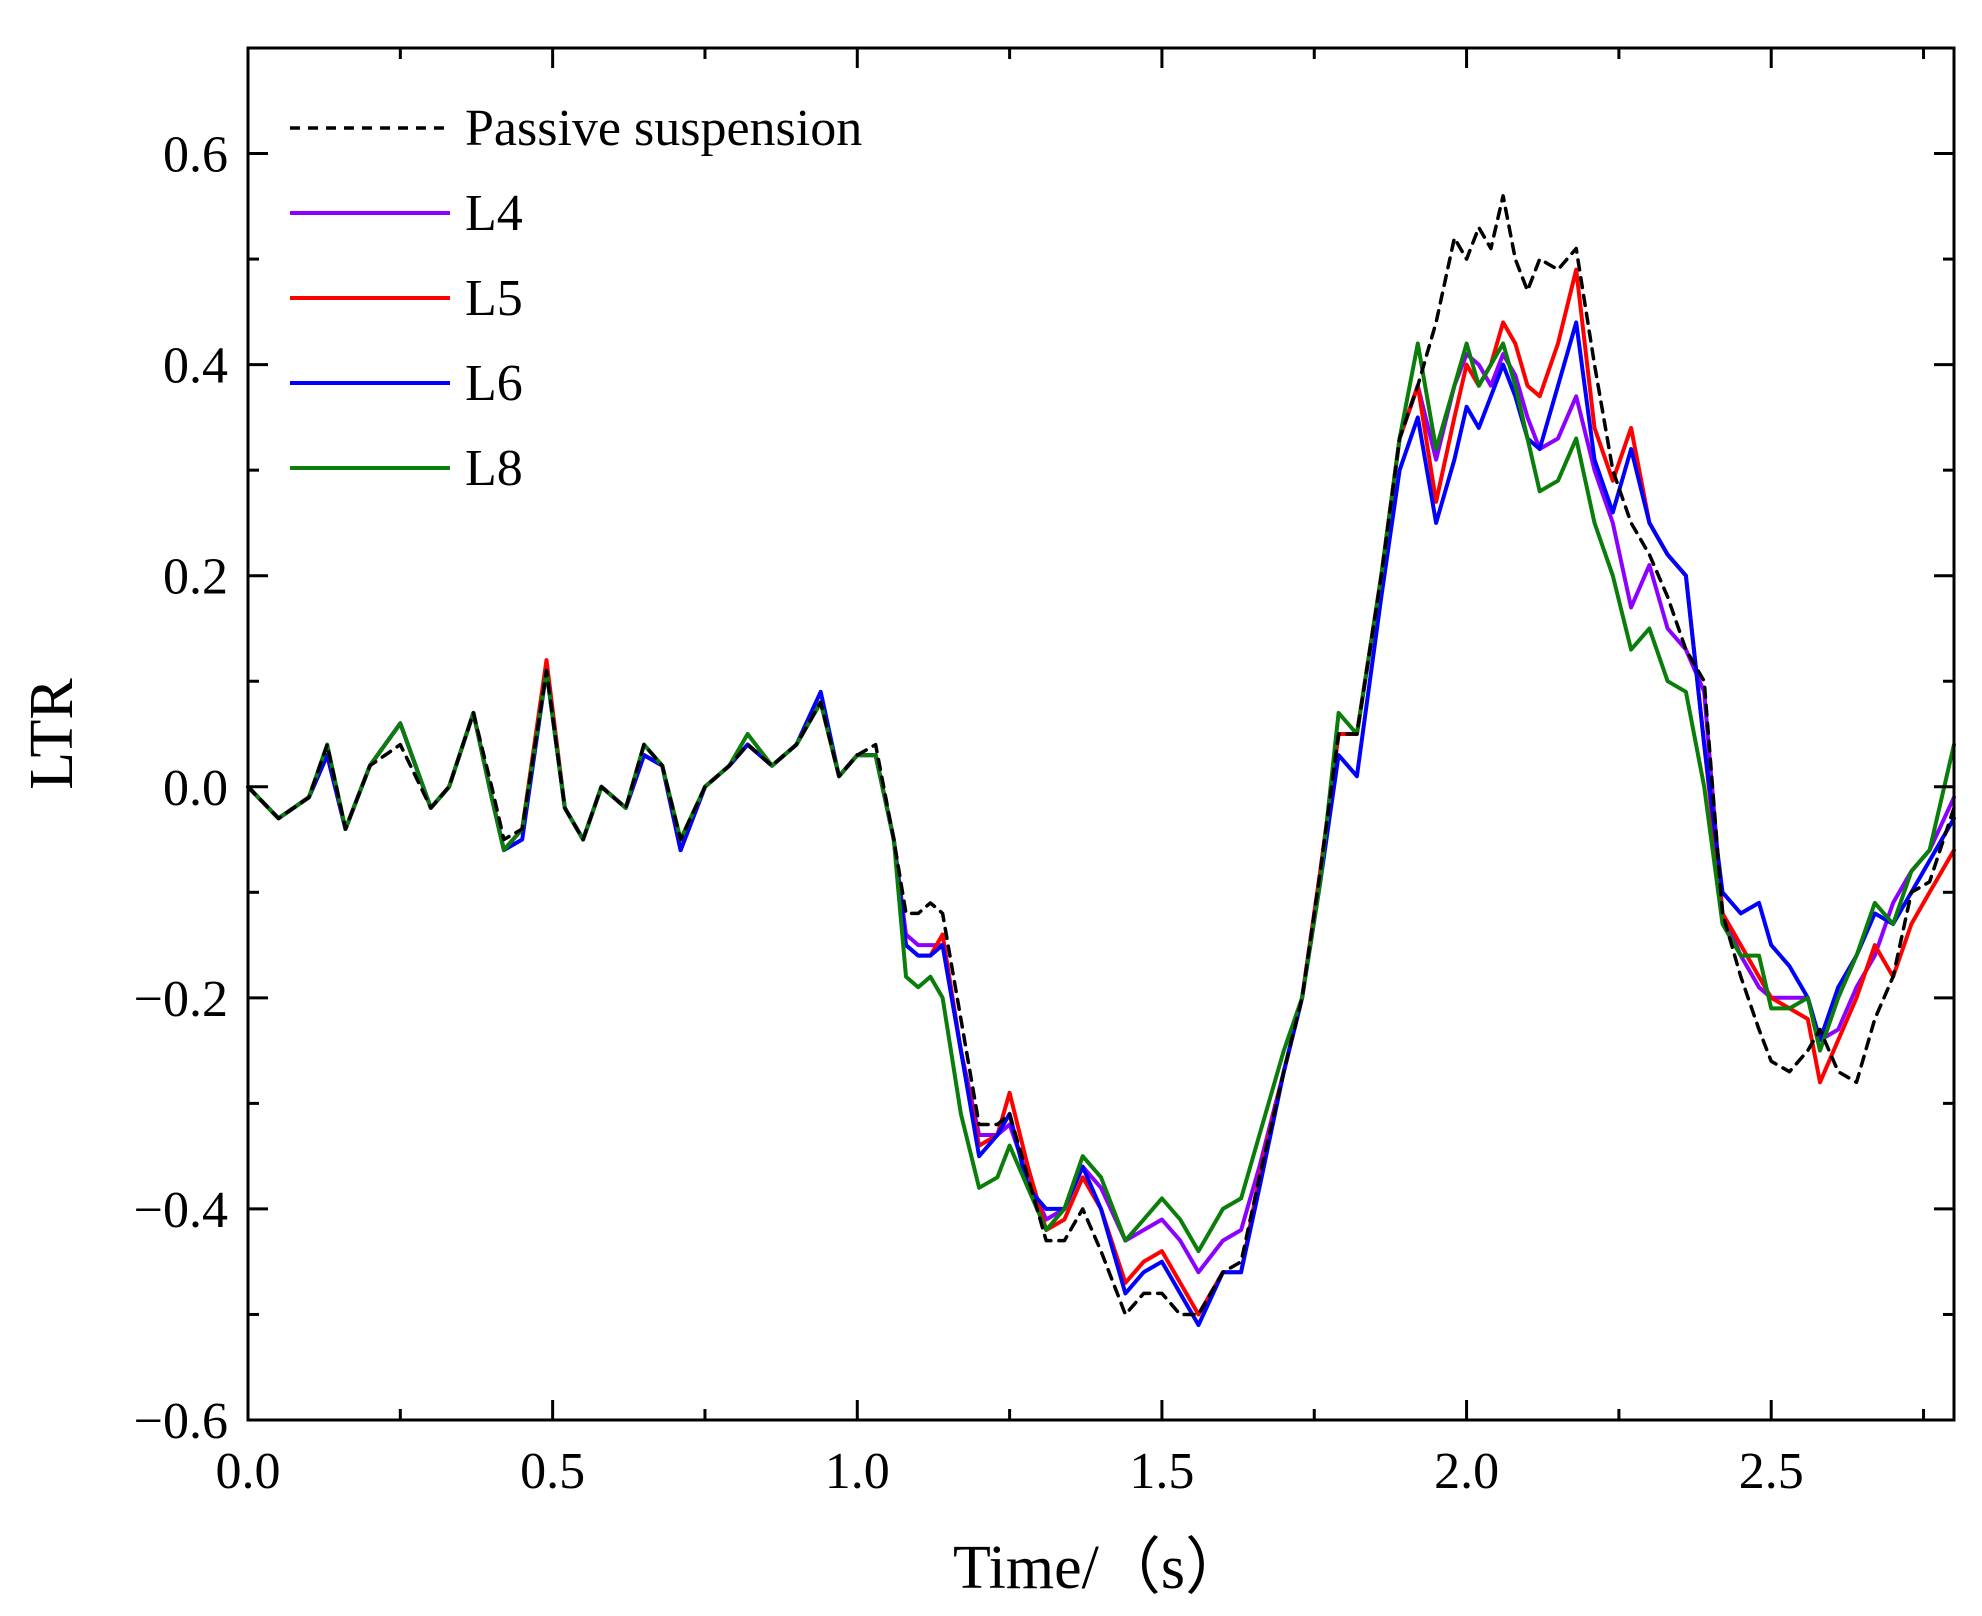 Image resolution: width=1982 pixels, height=1616 pixels. What do you see at coordinates (248, 1471) in the screenshot?
I see `x-tick-label: 0.0` at bounding box center [248, 1471].